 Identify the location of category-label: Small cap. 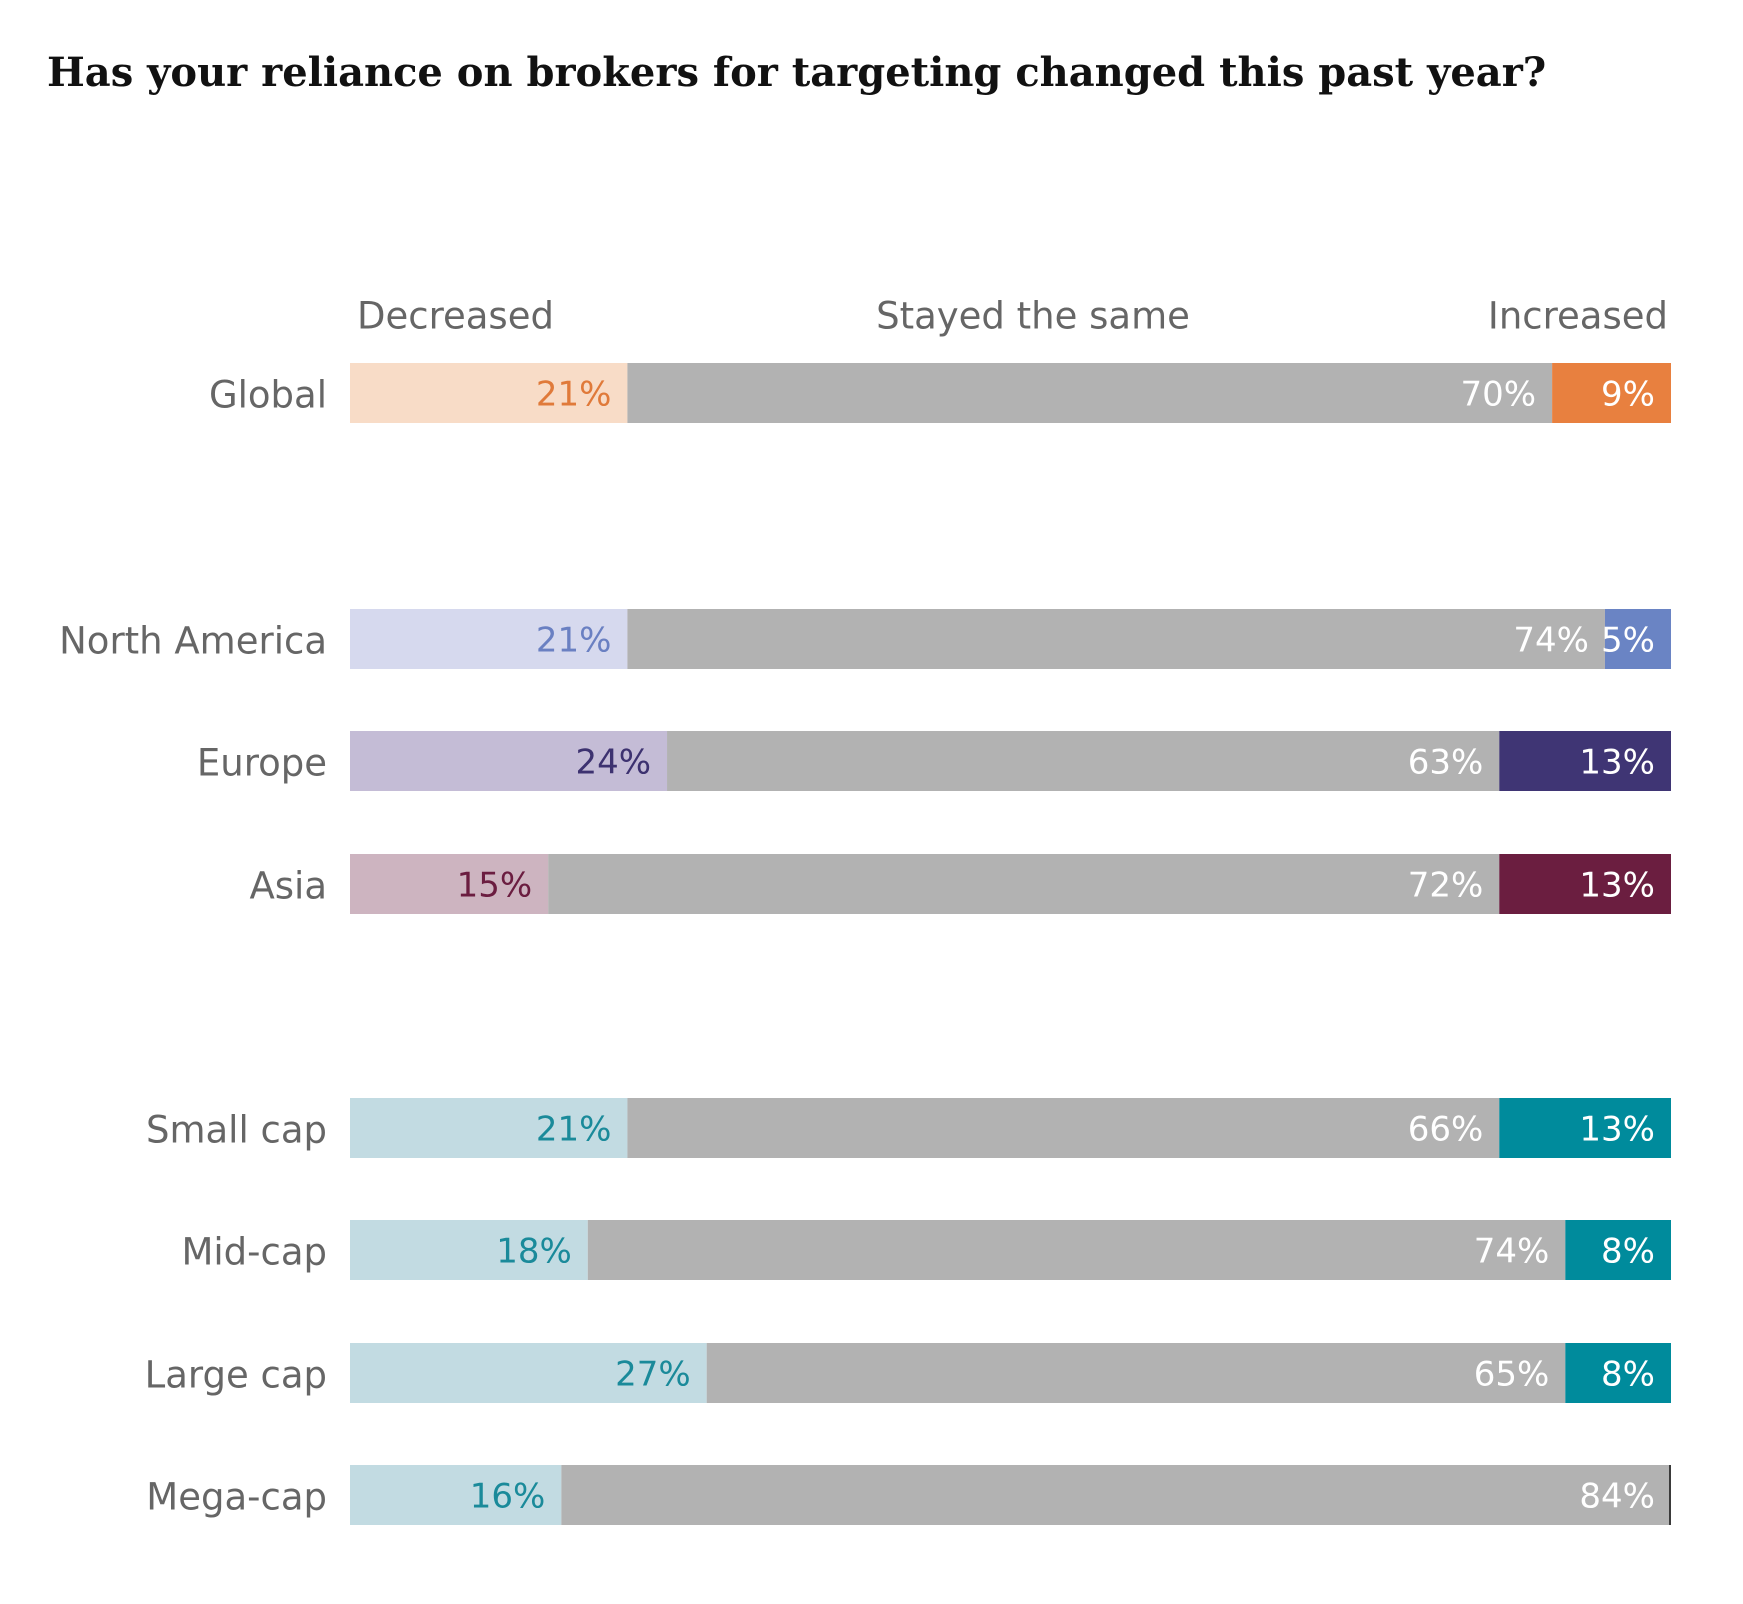
(236, 1130).